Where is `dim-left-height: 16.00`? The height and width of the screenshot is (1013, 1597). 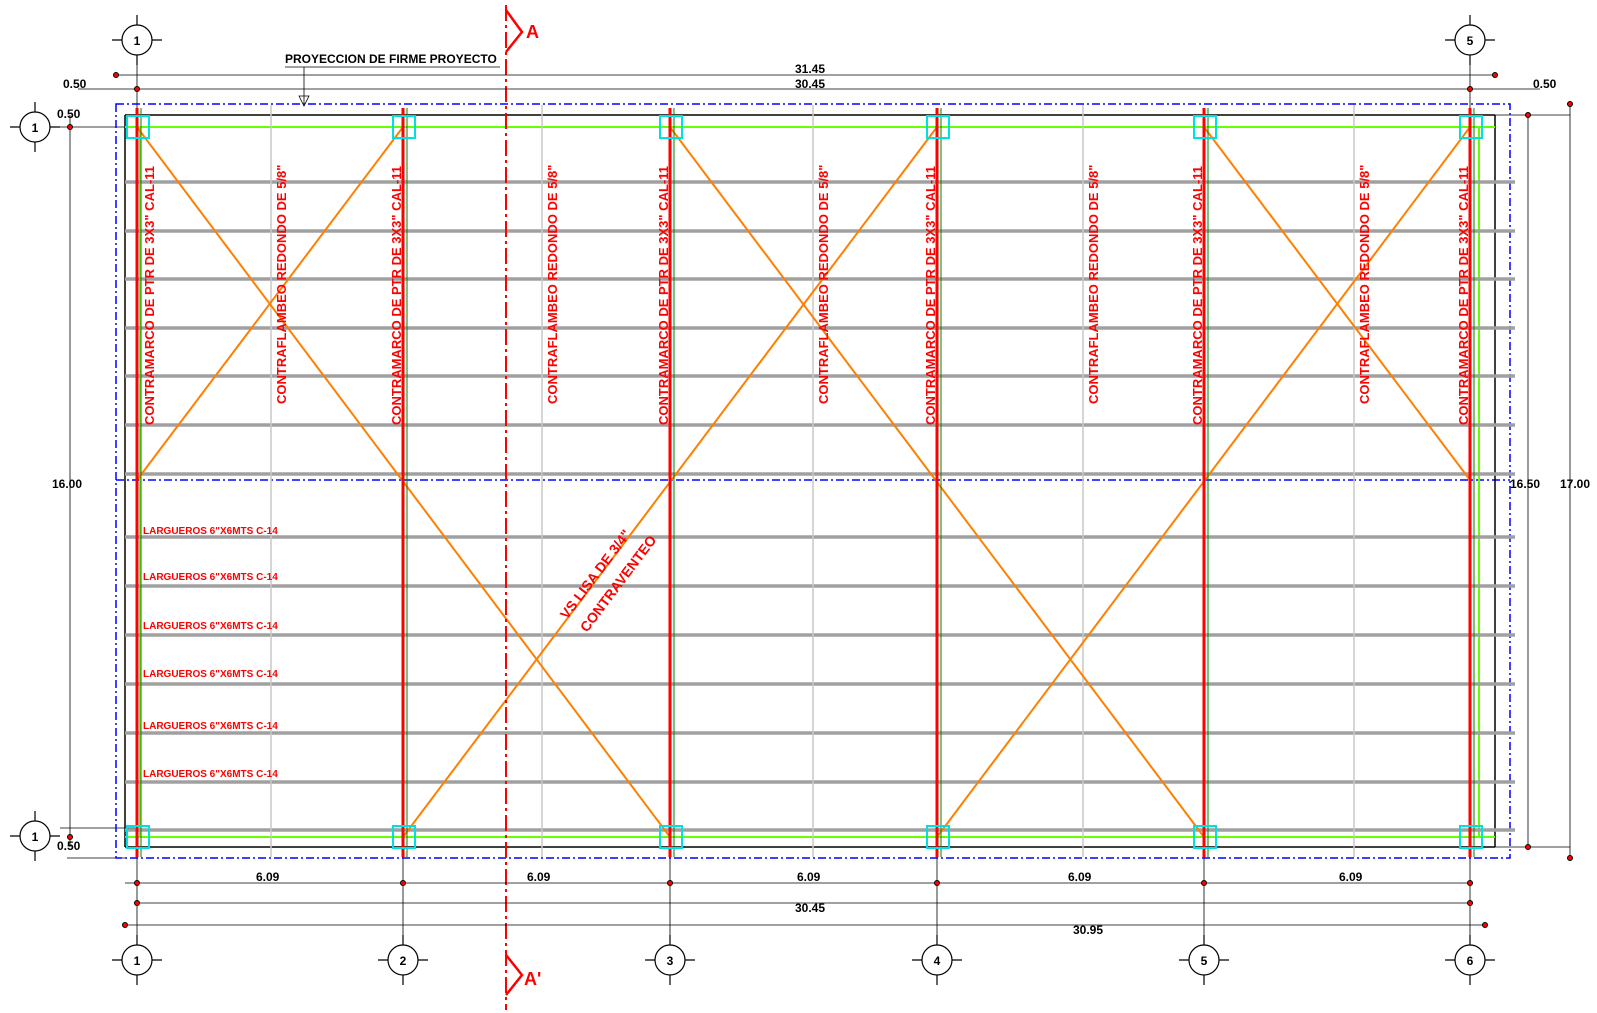 dim-left-height: 16.00 is located at coordinates (67, 484).